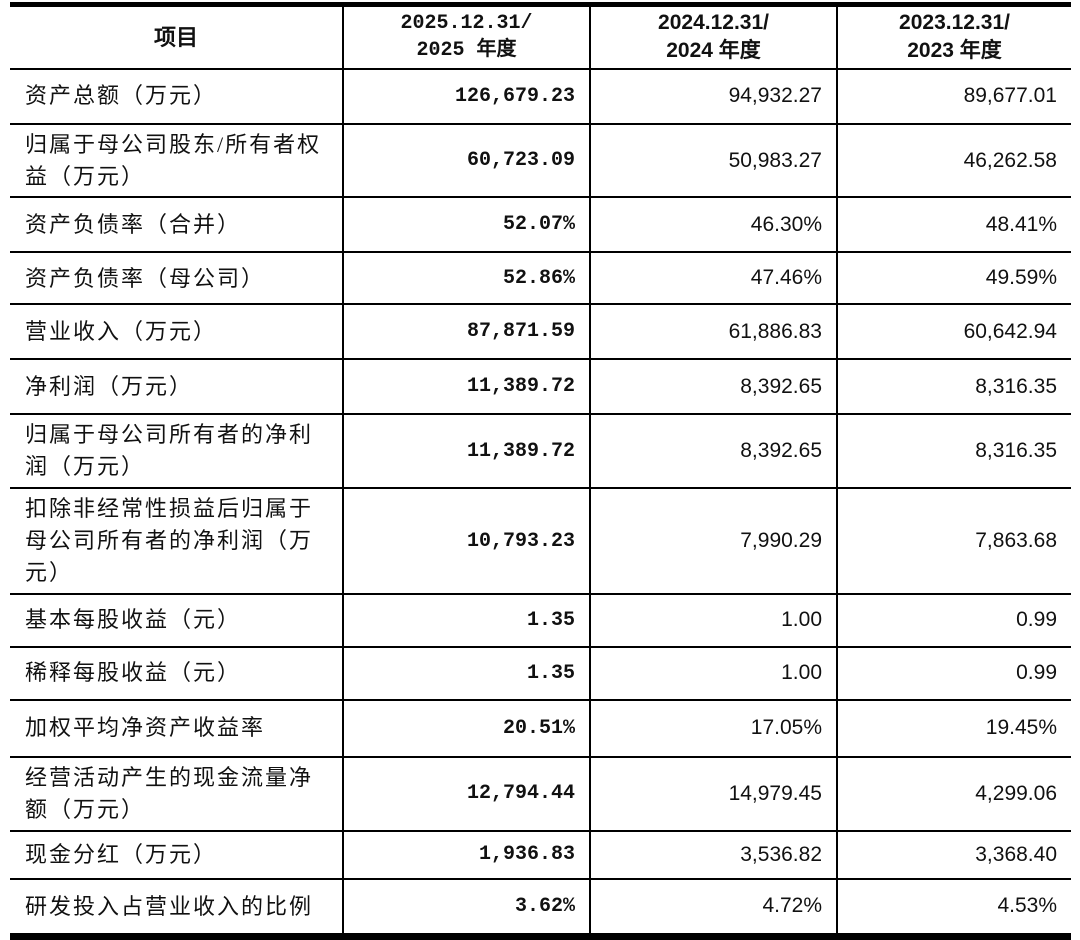 The width and height of the screenshot is (1080, 940). I want to click on table-row: 加权平均净资产收益率 20.51% 17.05% 19.45%, so click(540, 728).